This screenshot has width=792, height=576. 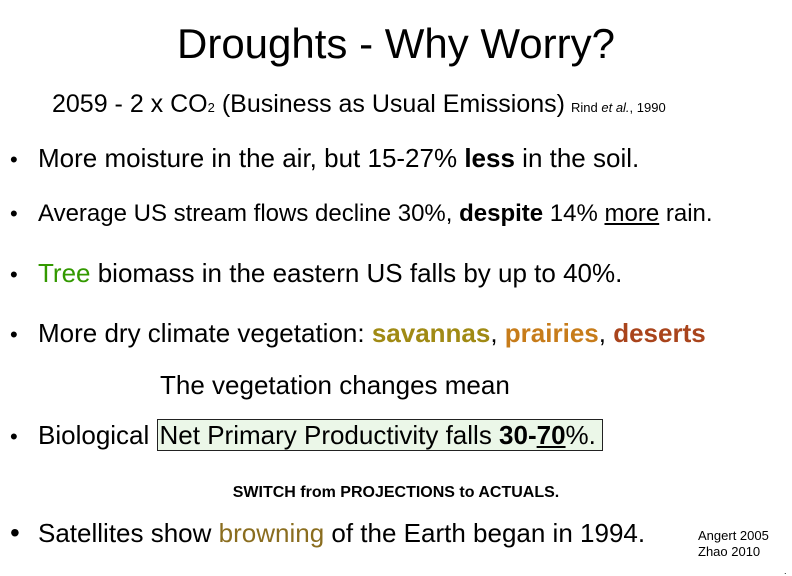 I want to click on b1-bold: less, so click(x=489, y=158).